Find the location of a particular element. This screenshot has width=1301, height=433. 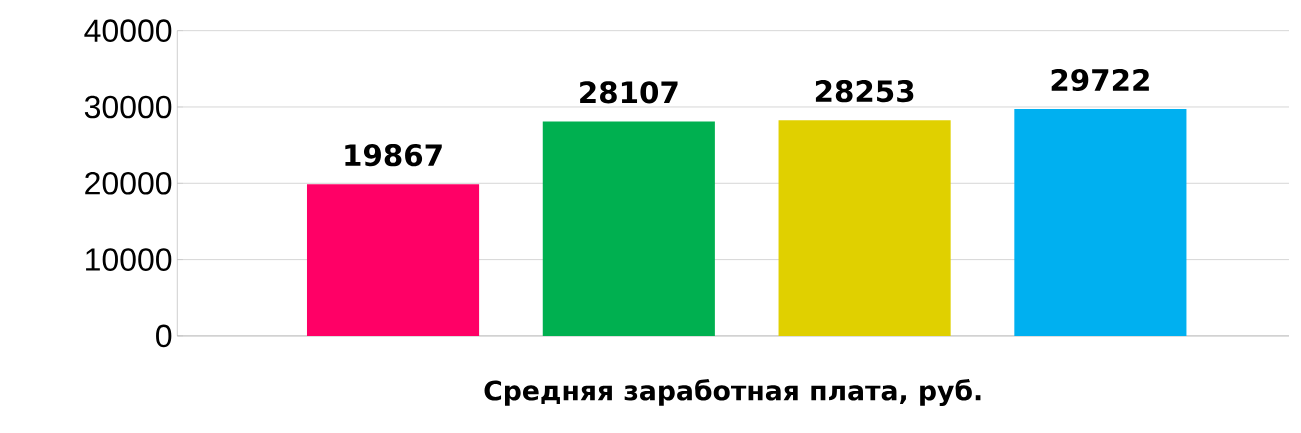

y-tick-label: 10000 is located at coordinates (129, 259).